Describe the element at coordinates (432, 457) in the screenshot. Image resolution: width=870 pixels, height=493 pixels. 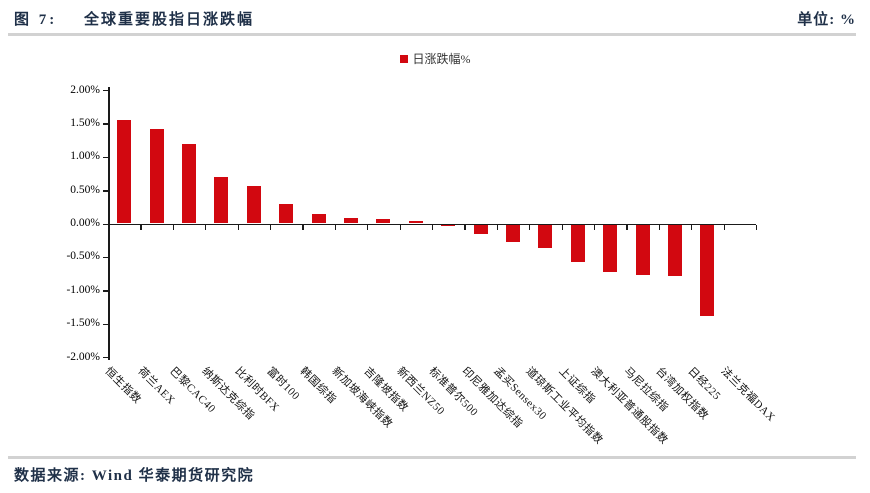
I see `footer-divider` at that location.